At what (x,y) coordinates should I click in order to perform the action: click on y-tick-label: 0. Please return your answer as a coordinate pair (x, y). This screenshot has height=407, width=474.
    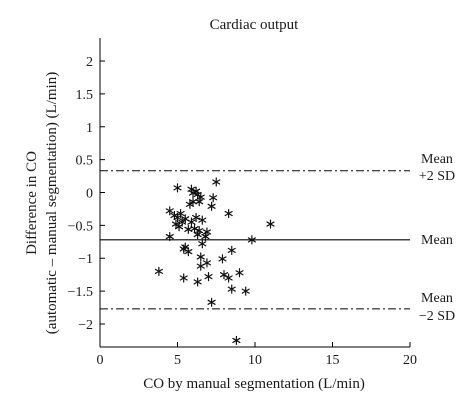
    Looking at the image, I should click on (89, 194).